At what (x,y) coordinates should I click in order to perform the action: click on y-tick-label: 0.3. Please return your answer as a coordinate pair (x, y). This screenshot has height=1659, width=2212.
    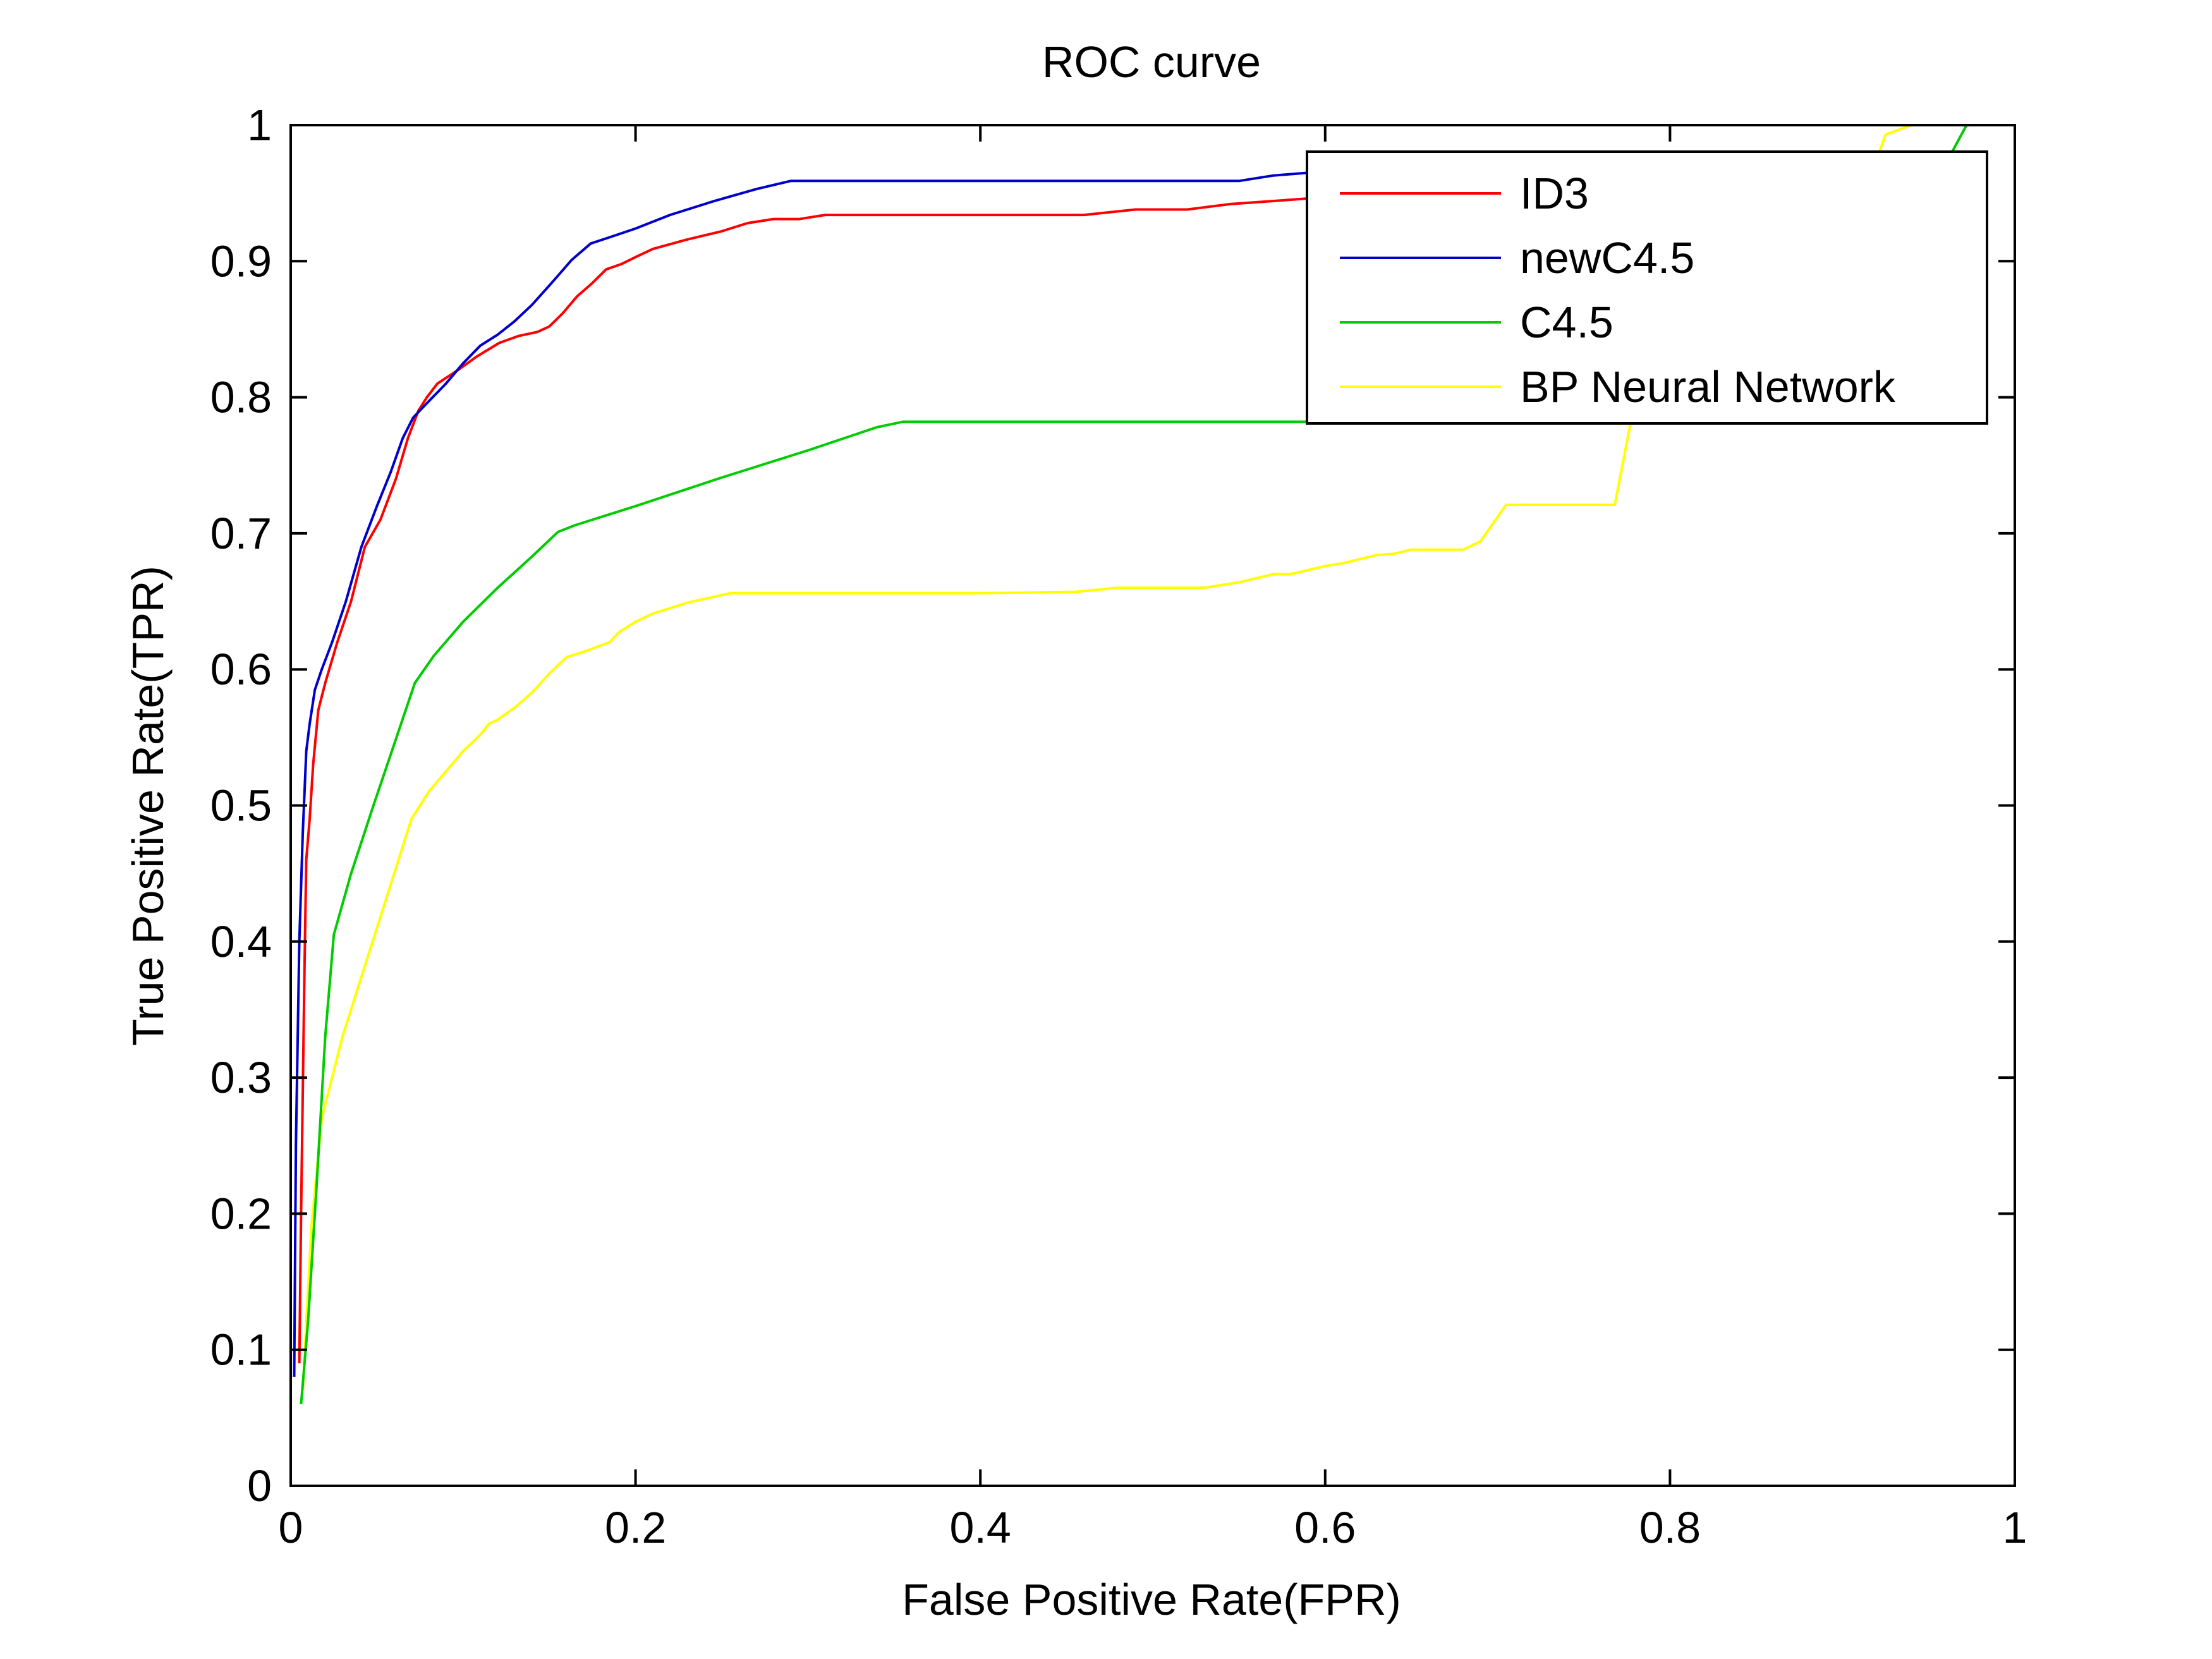
    Looking at the image, I should click on (241, 1077).